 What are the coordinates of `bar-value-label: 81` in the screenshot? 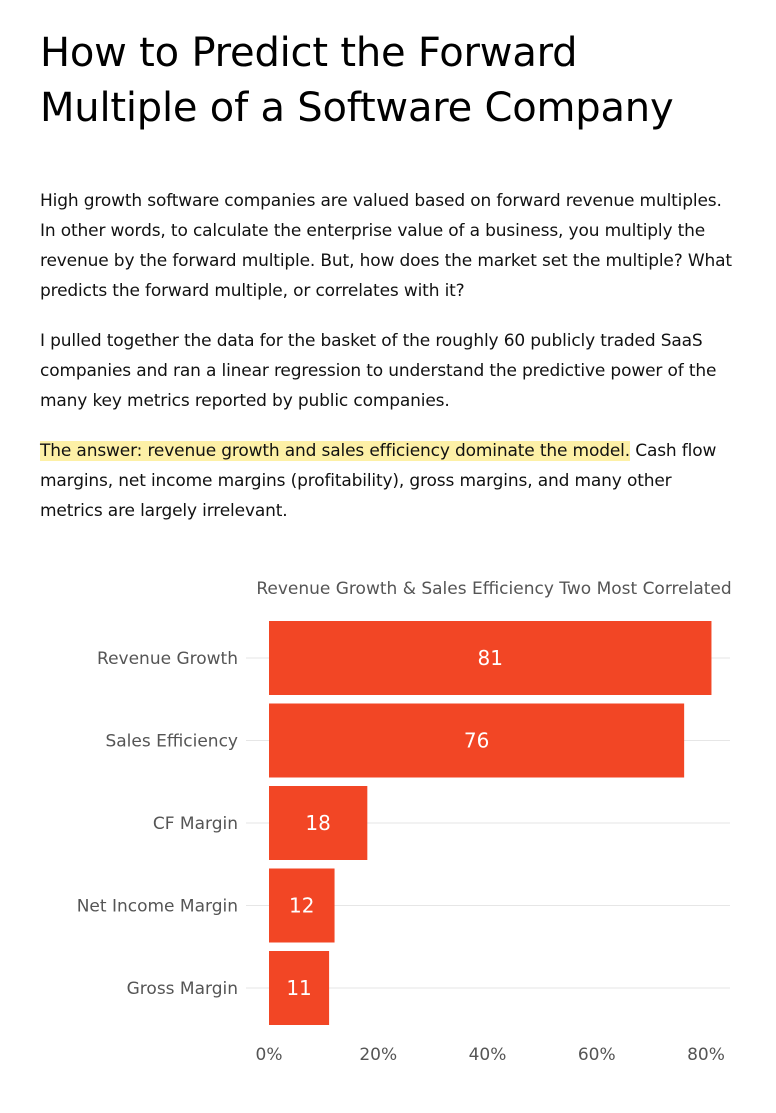 It's located at (490, 658).